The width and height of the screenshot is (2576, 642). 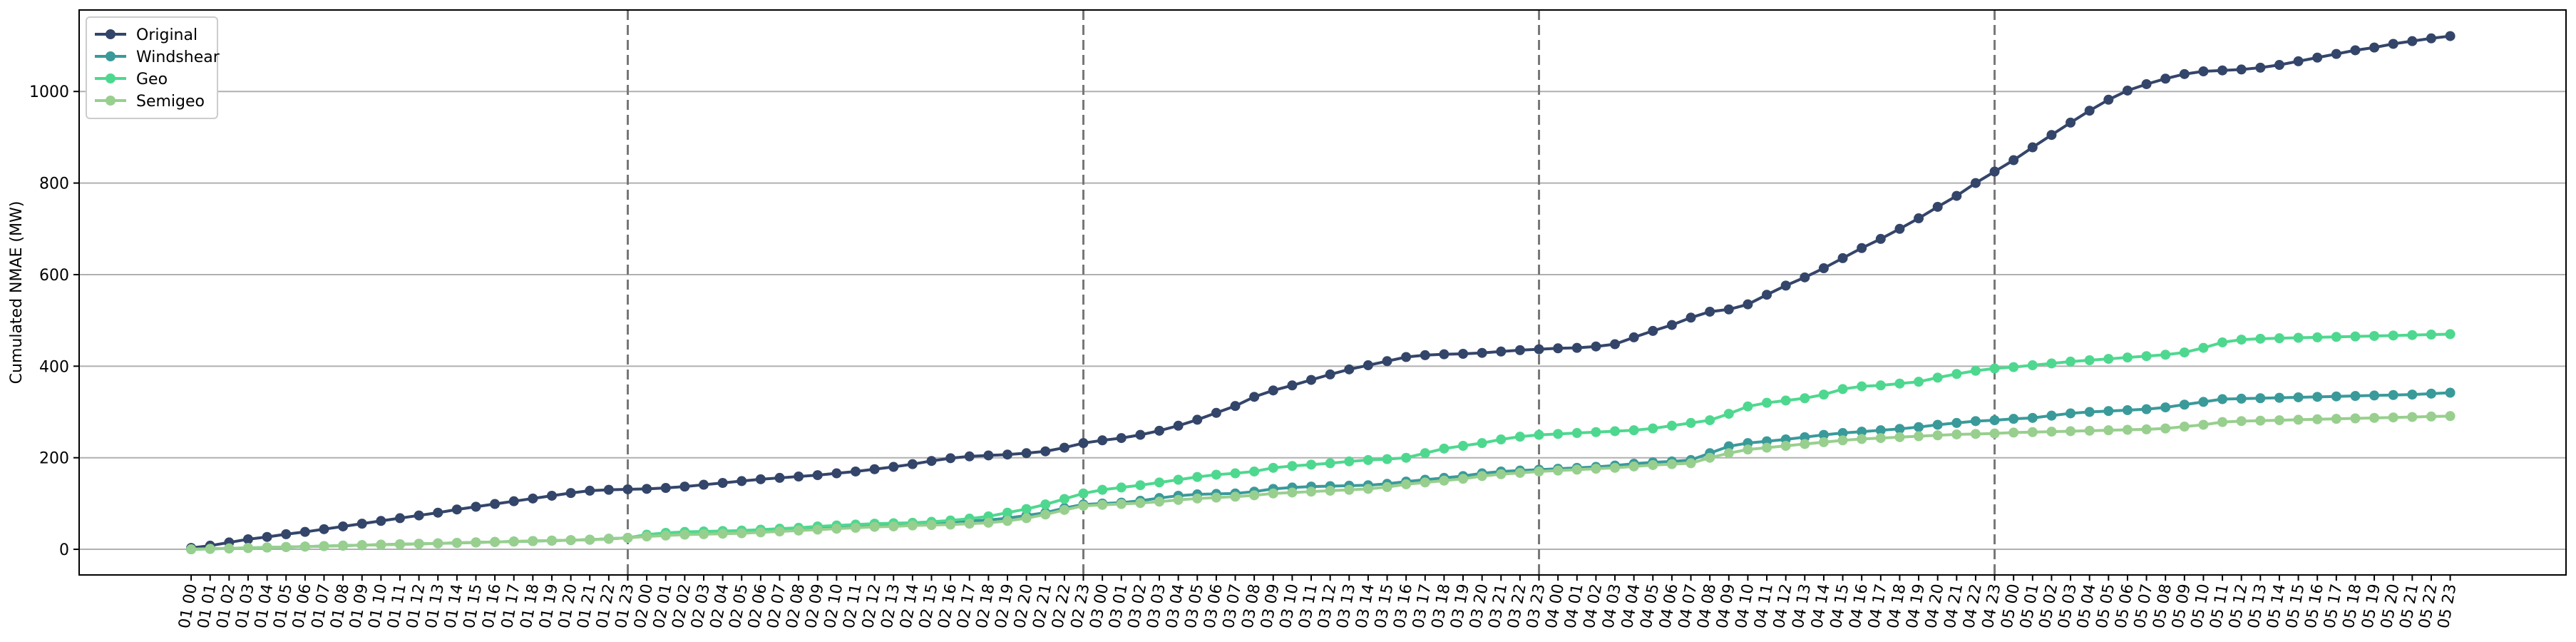 What do you see at coordinates (49, 92) in the screenshot?
I see `y-tick-label: 1000` at bounding box center [49, 92].